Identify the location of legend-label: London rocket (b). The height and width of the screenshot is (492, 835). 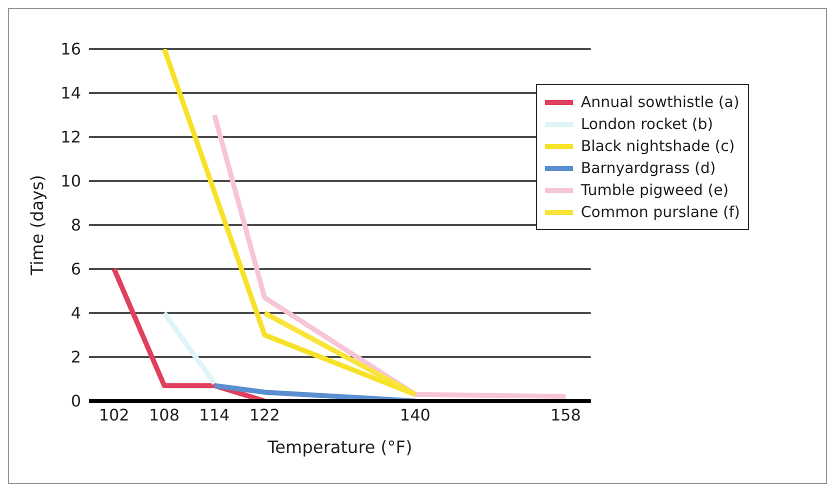
(647, 124).